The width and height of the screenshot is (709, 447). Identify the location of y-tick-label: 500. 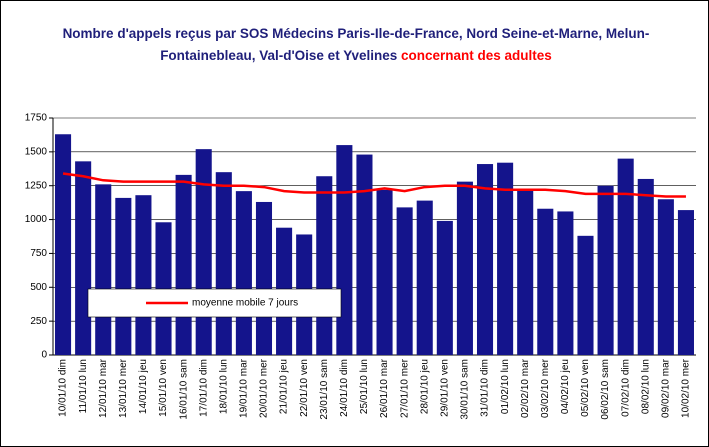
(38, 287).